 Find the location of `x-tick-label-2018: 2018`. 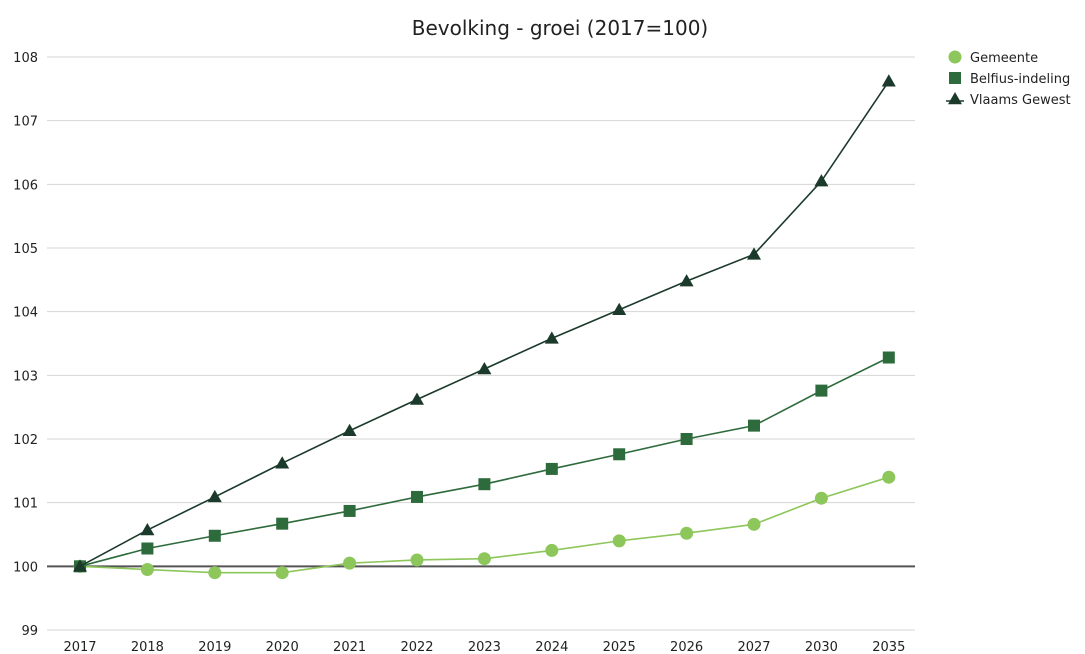

x-tick-label-2018: 2018 is located at coordinates (147, 647).